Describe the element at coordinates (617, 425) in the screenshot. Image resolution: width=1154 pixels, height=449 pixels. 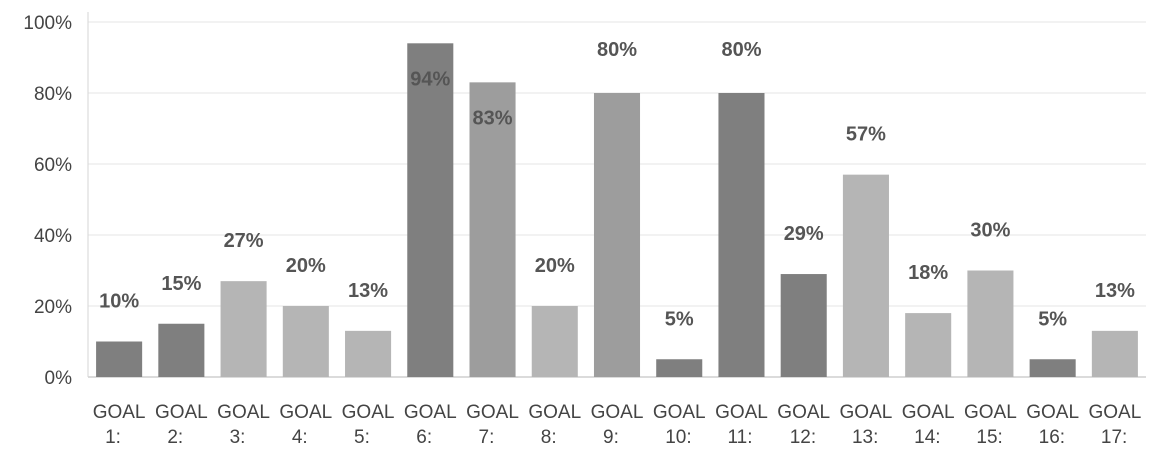
I see `x-axis: GOAL 1: GOAL 2: GOAL 3: GOAL 4: GOAL 5: GOAL 6` at that location.